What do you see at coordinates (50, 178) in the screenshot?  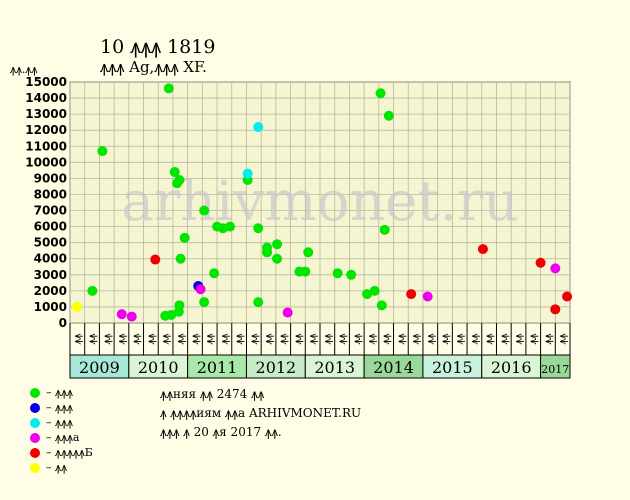 I see `y-tick-label: 9000` at bounding box center [50, 178].